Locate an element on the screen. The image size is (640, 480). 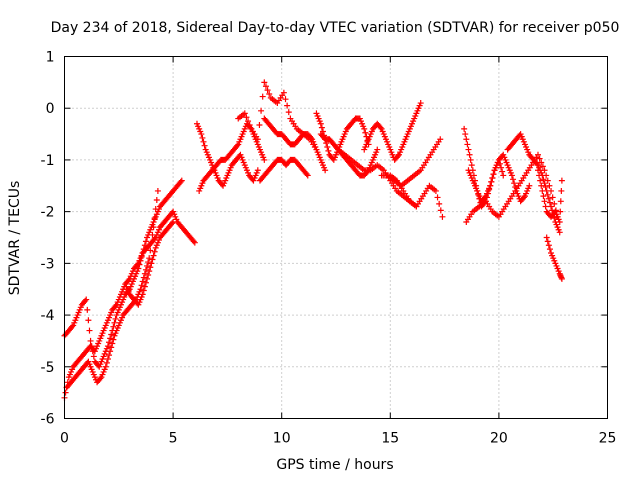
y-tick-label: -4 is located at coordinates (48, 316).